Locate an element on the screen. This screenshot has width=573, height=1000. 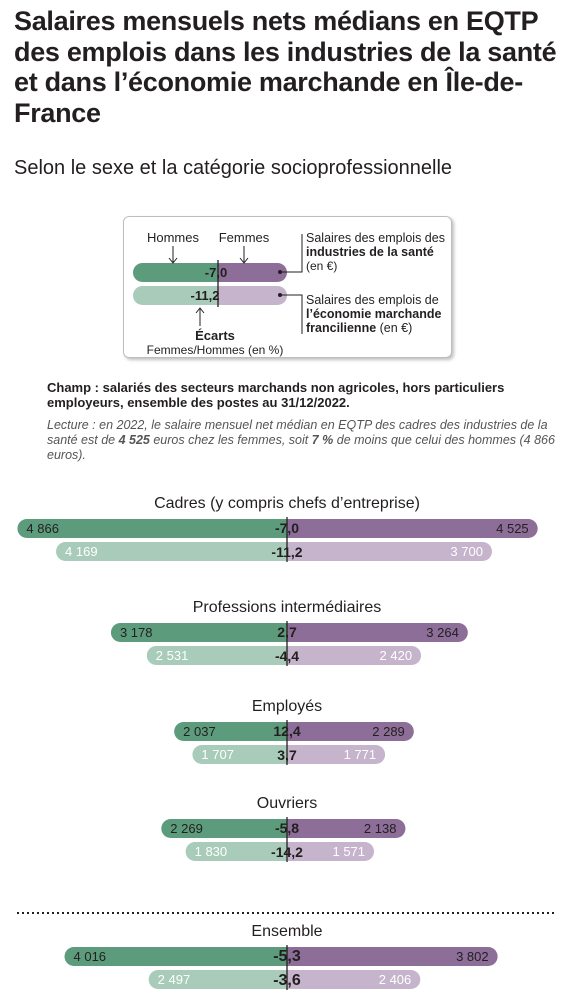
legend-gap-sante: -7,0 is located at coordinates (216, 272).